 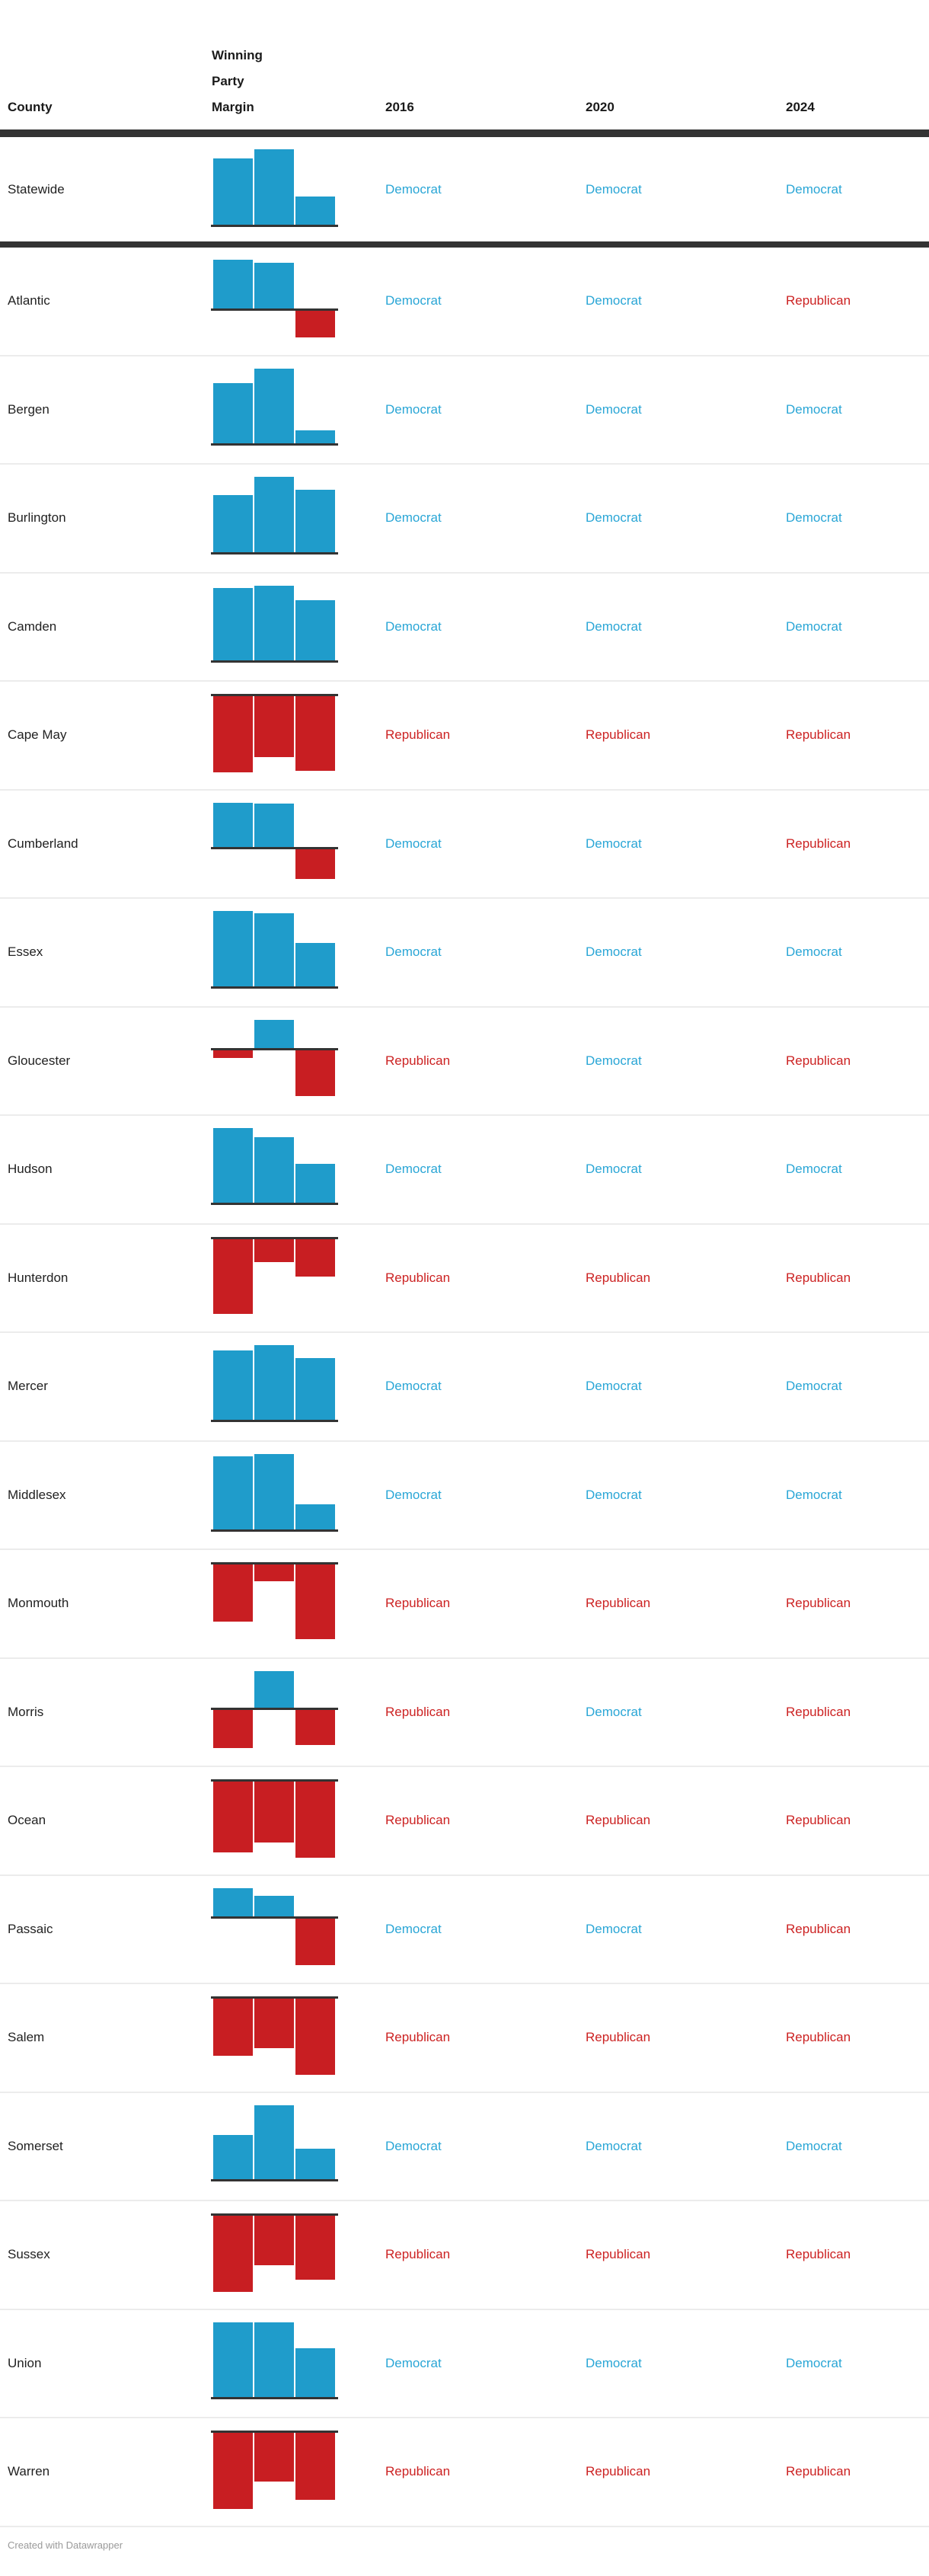 I want to click on table-row: Middlesex Democrat Democrat Democrat, so click(x=464, y=1496).